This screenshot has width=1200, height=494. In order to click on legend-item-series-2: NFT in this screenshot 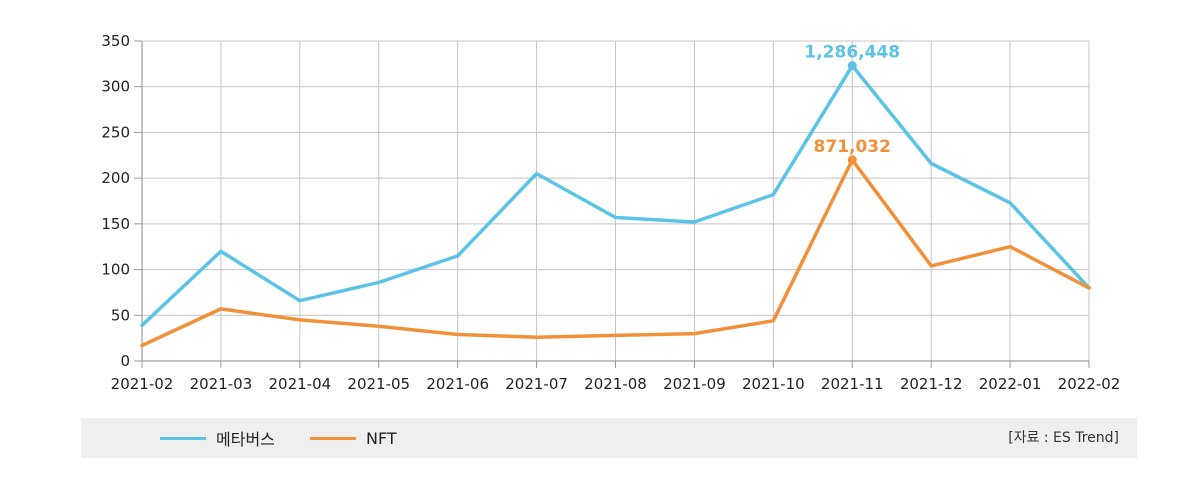, I will do `click(353, 438)`.